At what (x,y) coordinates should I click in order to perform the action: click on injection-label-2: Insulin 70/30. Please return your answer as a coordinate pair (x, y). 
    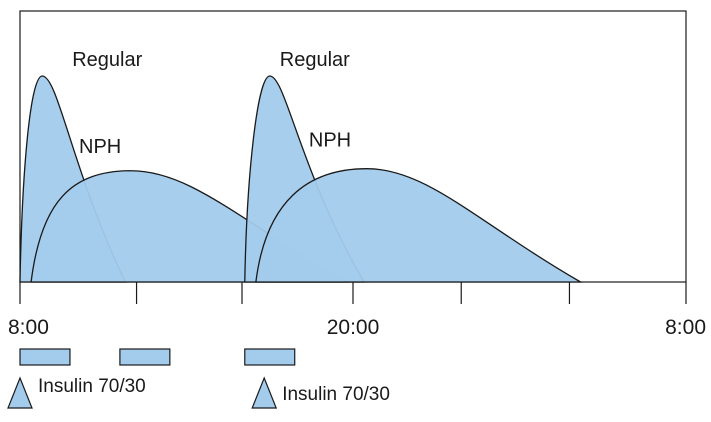
    Looking at the image, I should click on (336, 394).